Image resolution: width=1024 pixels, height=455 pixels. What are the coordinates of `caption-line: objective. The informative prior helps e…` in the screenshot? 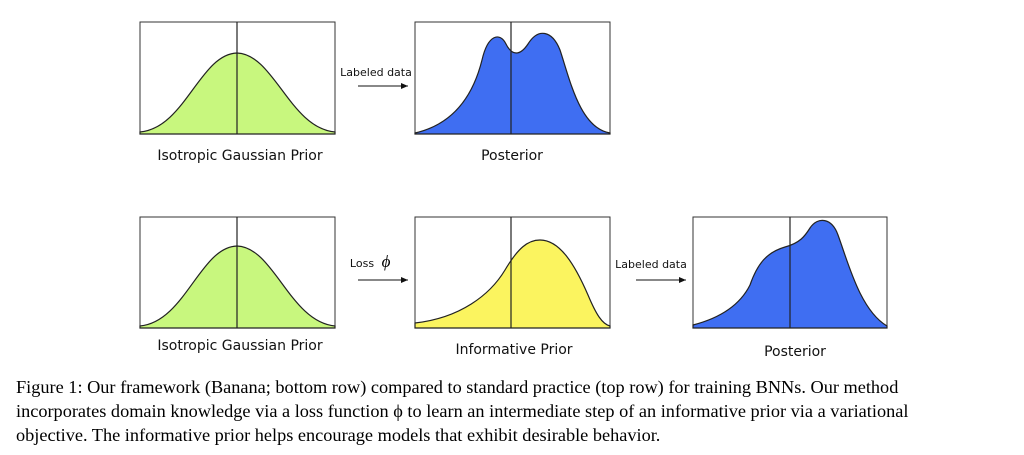 It's located at (338, 435).